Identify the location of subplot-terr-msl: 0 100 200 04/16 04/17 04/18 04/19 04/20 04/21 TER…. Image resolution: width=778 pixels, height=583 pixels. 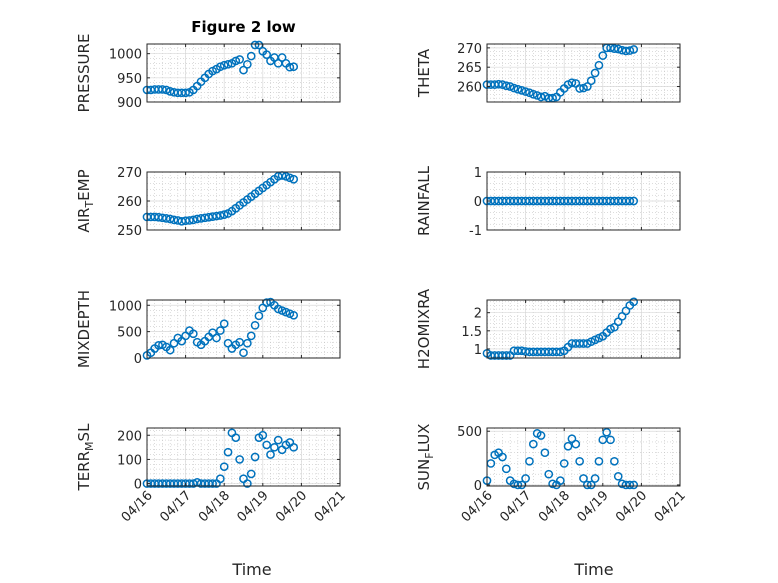
(212, 474).